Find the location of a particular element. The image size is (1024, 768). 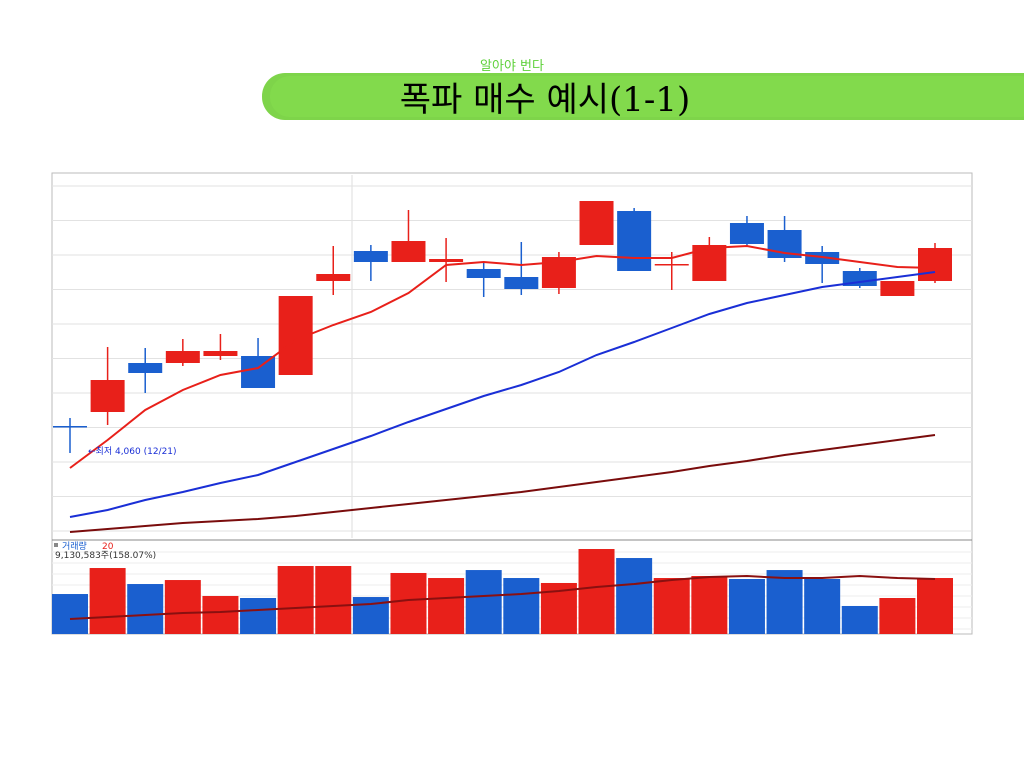

title-banner-inner is located at coordinates (647, 96).